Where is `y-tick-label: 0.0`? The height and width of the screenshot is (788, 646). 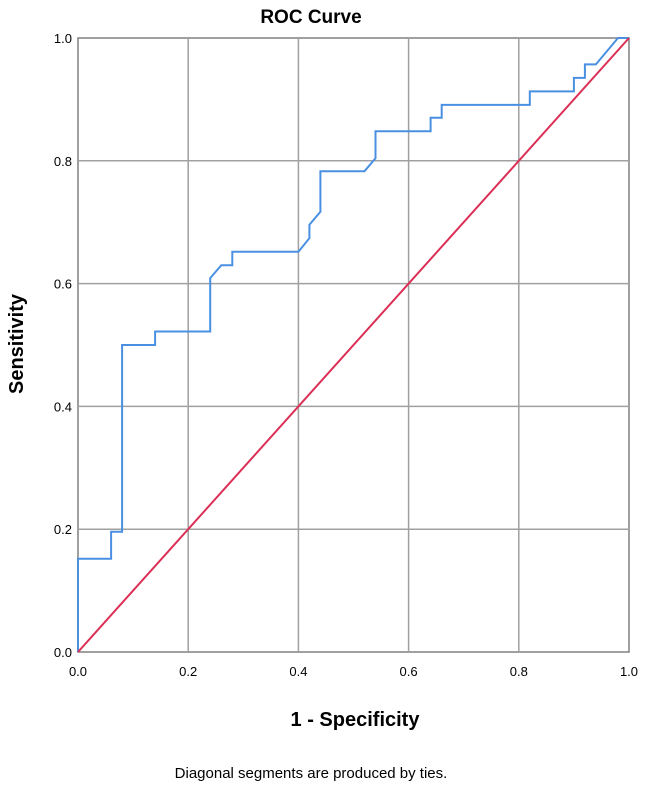
y-tick-label: 0.0 is located at coordinates (63, 652).